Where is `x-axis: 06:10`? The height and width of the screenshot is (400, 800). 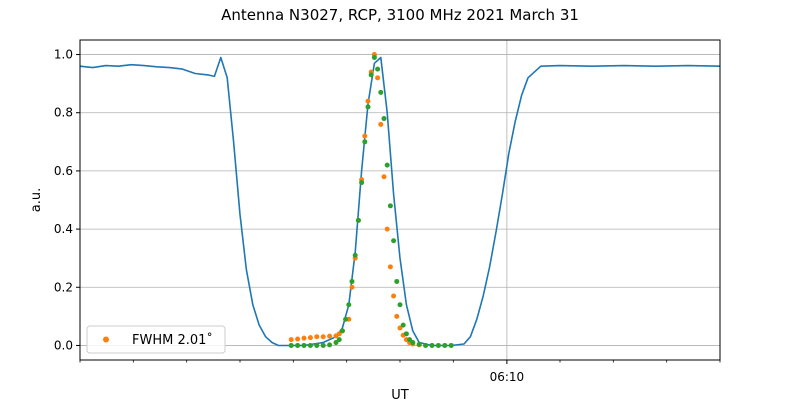 x-axis: 06:10 is located at coordinates (400, 372).